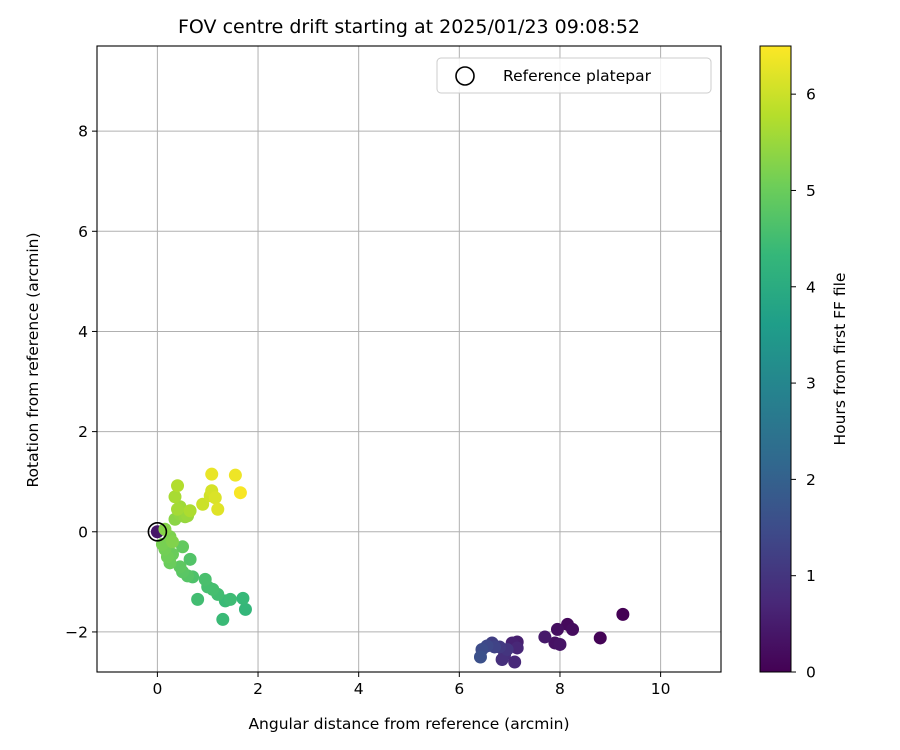 The height and width of the screenshot is (750, 900). Describe the element at coordinates (803, 384) in the screenshot. I see `colorbar-ticks: 0 1 2 3 4 5 6` at that location.